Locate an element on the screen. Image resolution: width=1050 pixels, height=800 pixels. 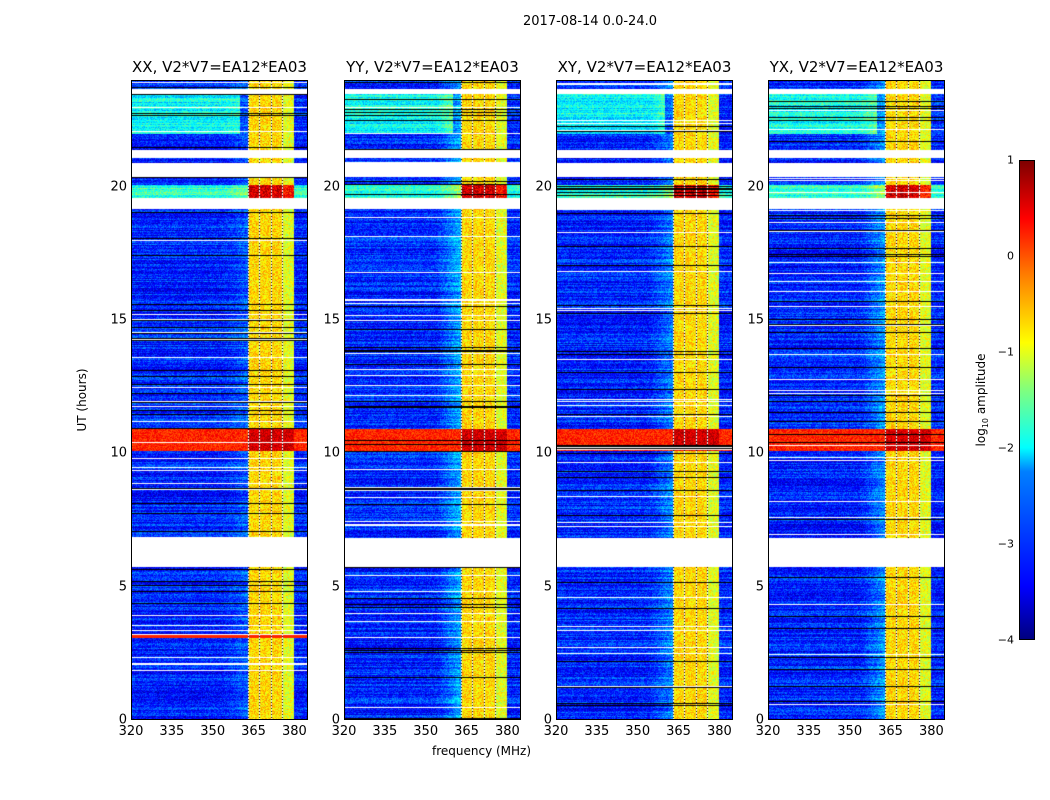
x-axis-label: frequency (MHz) is located at coordinates (482, 751).